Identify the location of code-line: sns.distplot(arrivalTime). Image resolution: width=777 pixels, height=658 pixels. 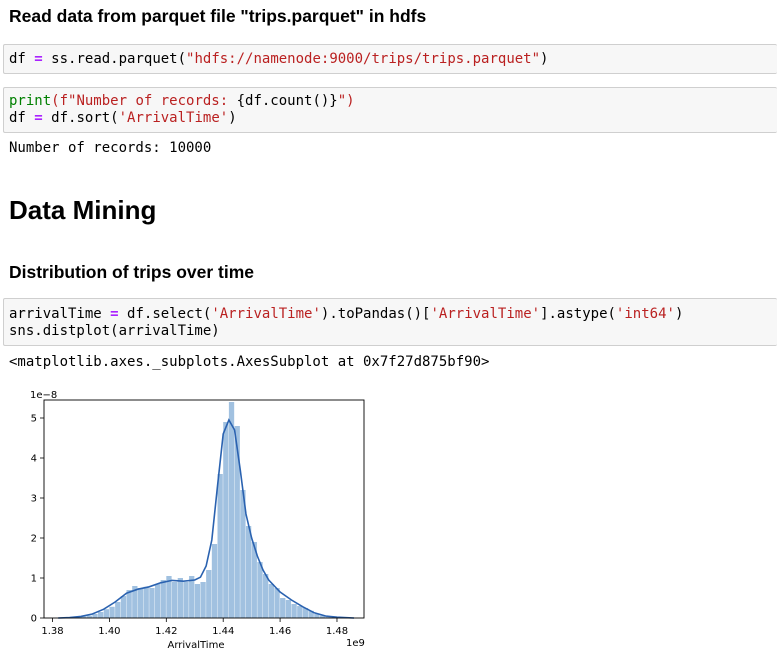
(114, 331).